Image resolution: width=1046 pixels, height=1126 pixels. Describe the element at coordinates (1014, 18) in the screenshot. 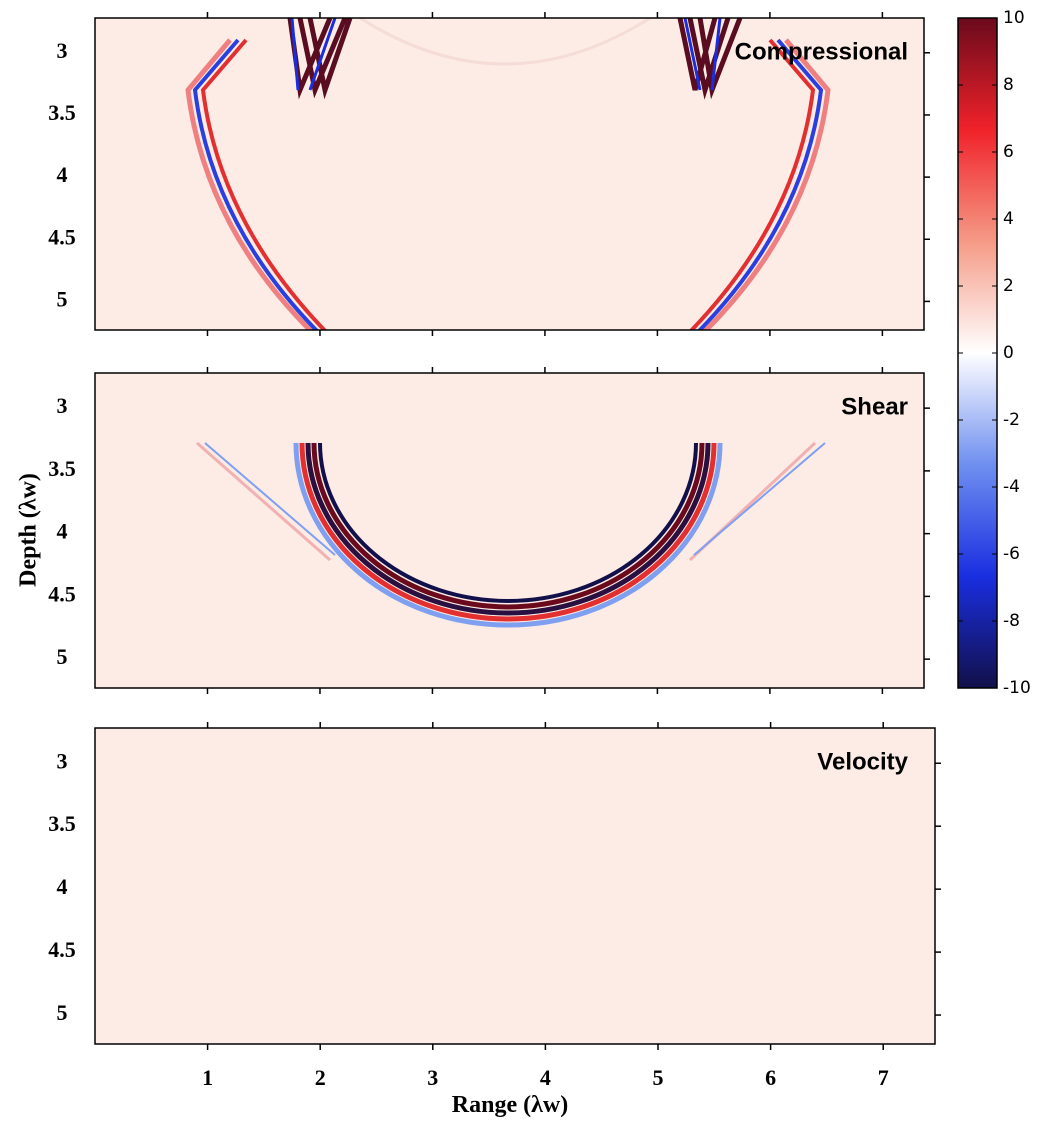

I see `colorbar-tick-label: 10` at that location.